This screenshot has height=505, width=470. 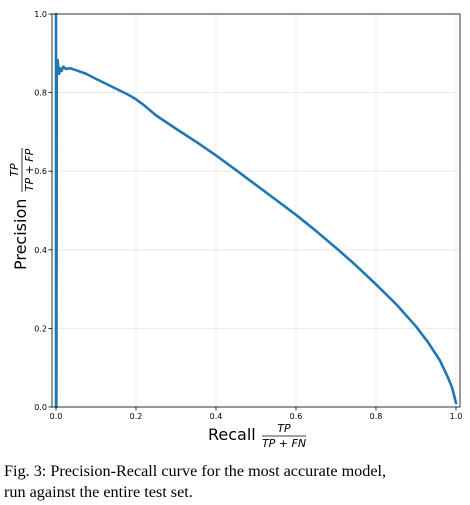 I want to click on y-tick-label: 1.0, so click(x=40, y=14).